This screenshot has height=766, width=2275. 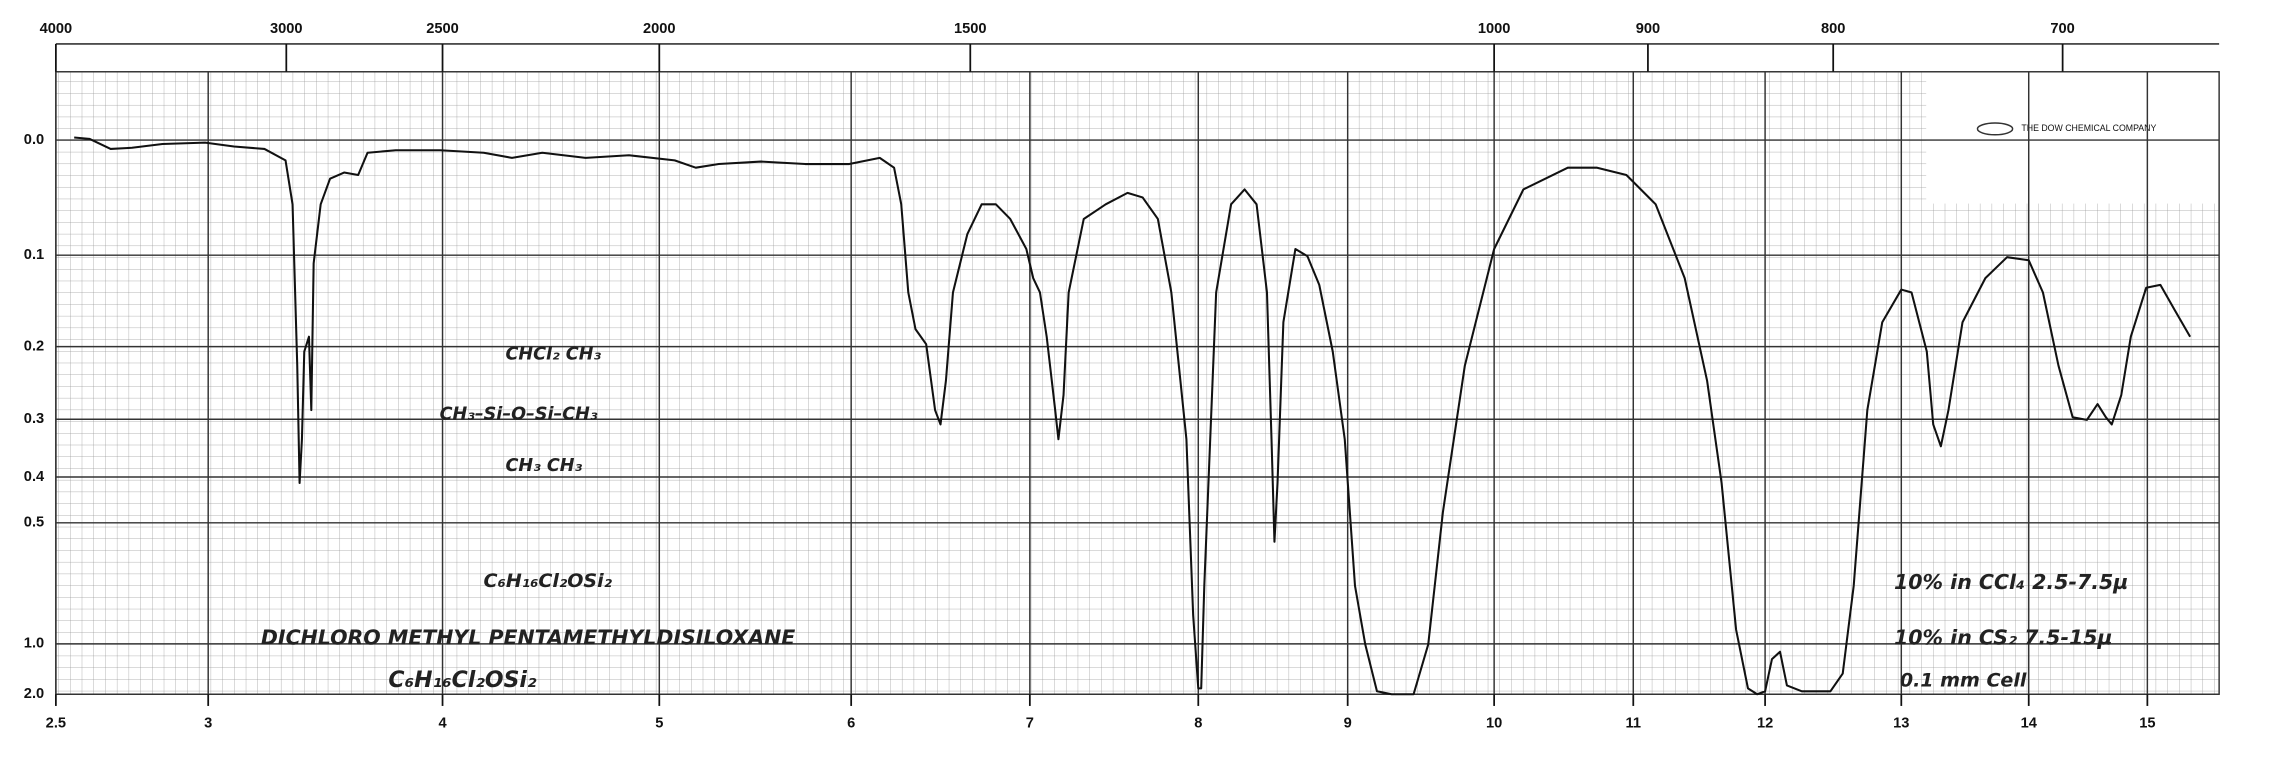 What do you see at coordinates (1765, 723) in the screenshot?
I see `x-tick-label: 12` at bounding box center [1765, 723].